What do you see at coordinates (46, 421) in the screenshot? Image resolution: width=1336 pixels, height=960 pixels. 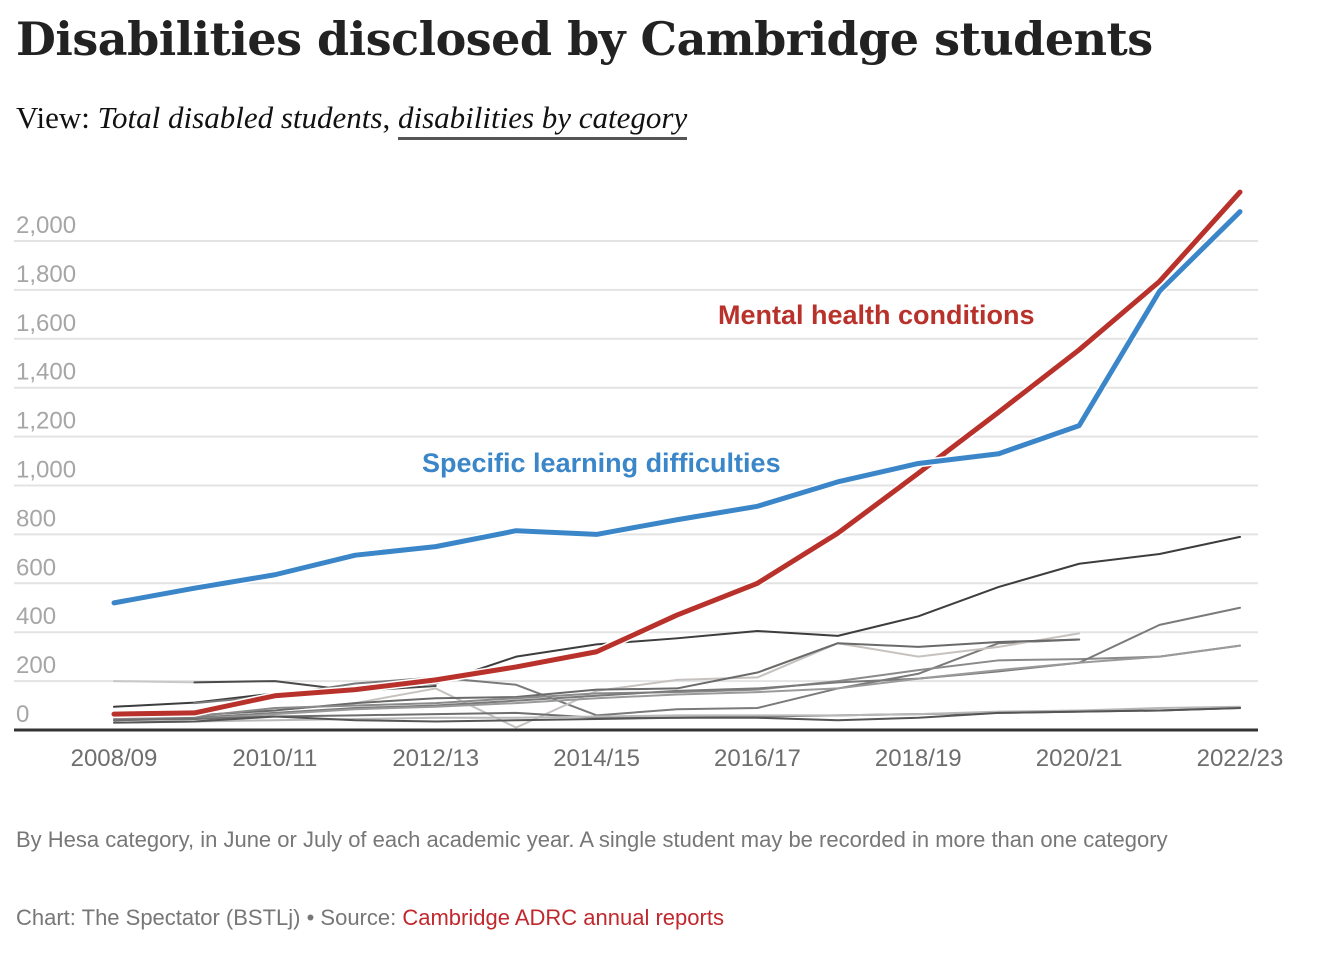 I see `y-tick-label: 1,200` at bounding box center [46, 421].